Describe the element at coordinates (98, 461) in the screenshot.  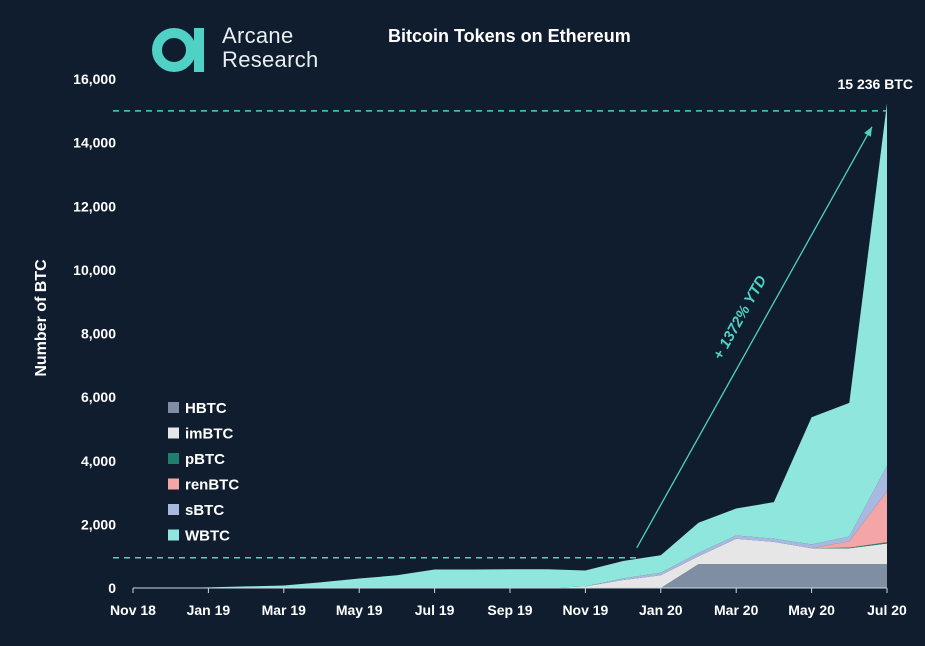
I see `y-tick-label: 4,000` at that location.